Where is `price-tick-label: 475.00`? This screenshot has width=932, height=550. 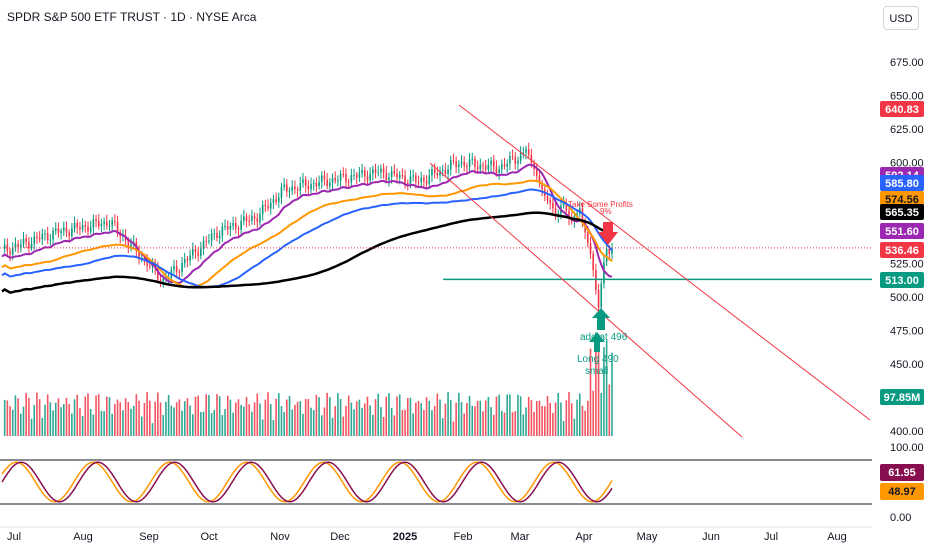
price-tick-label: 475.00 is located at coordinates (907, 331).